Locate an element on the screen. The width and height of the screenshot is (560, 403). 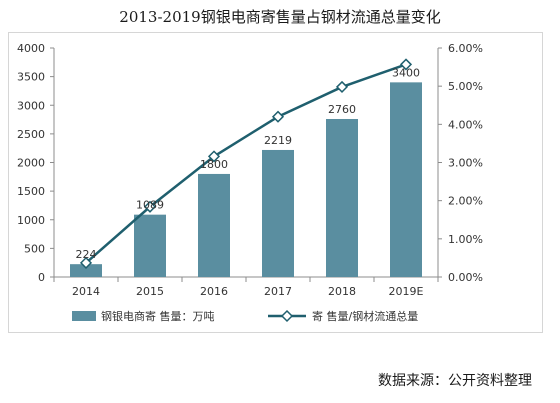
legend-bar-swatch is located at coordinates (84, 316).